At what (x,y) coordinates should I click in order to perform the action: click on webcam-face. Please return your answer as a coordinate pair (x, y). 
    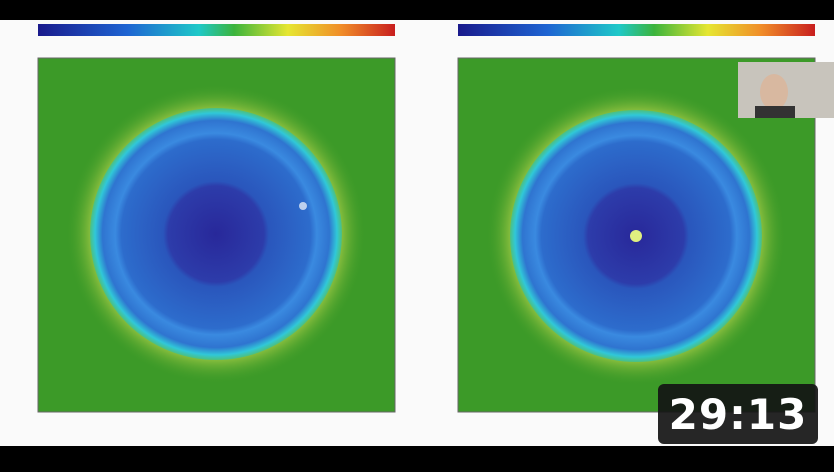
    Looking at the image, I should click on (774, 92).